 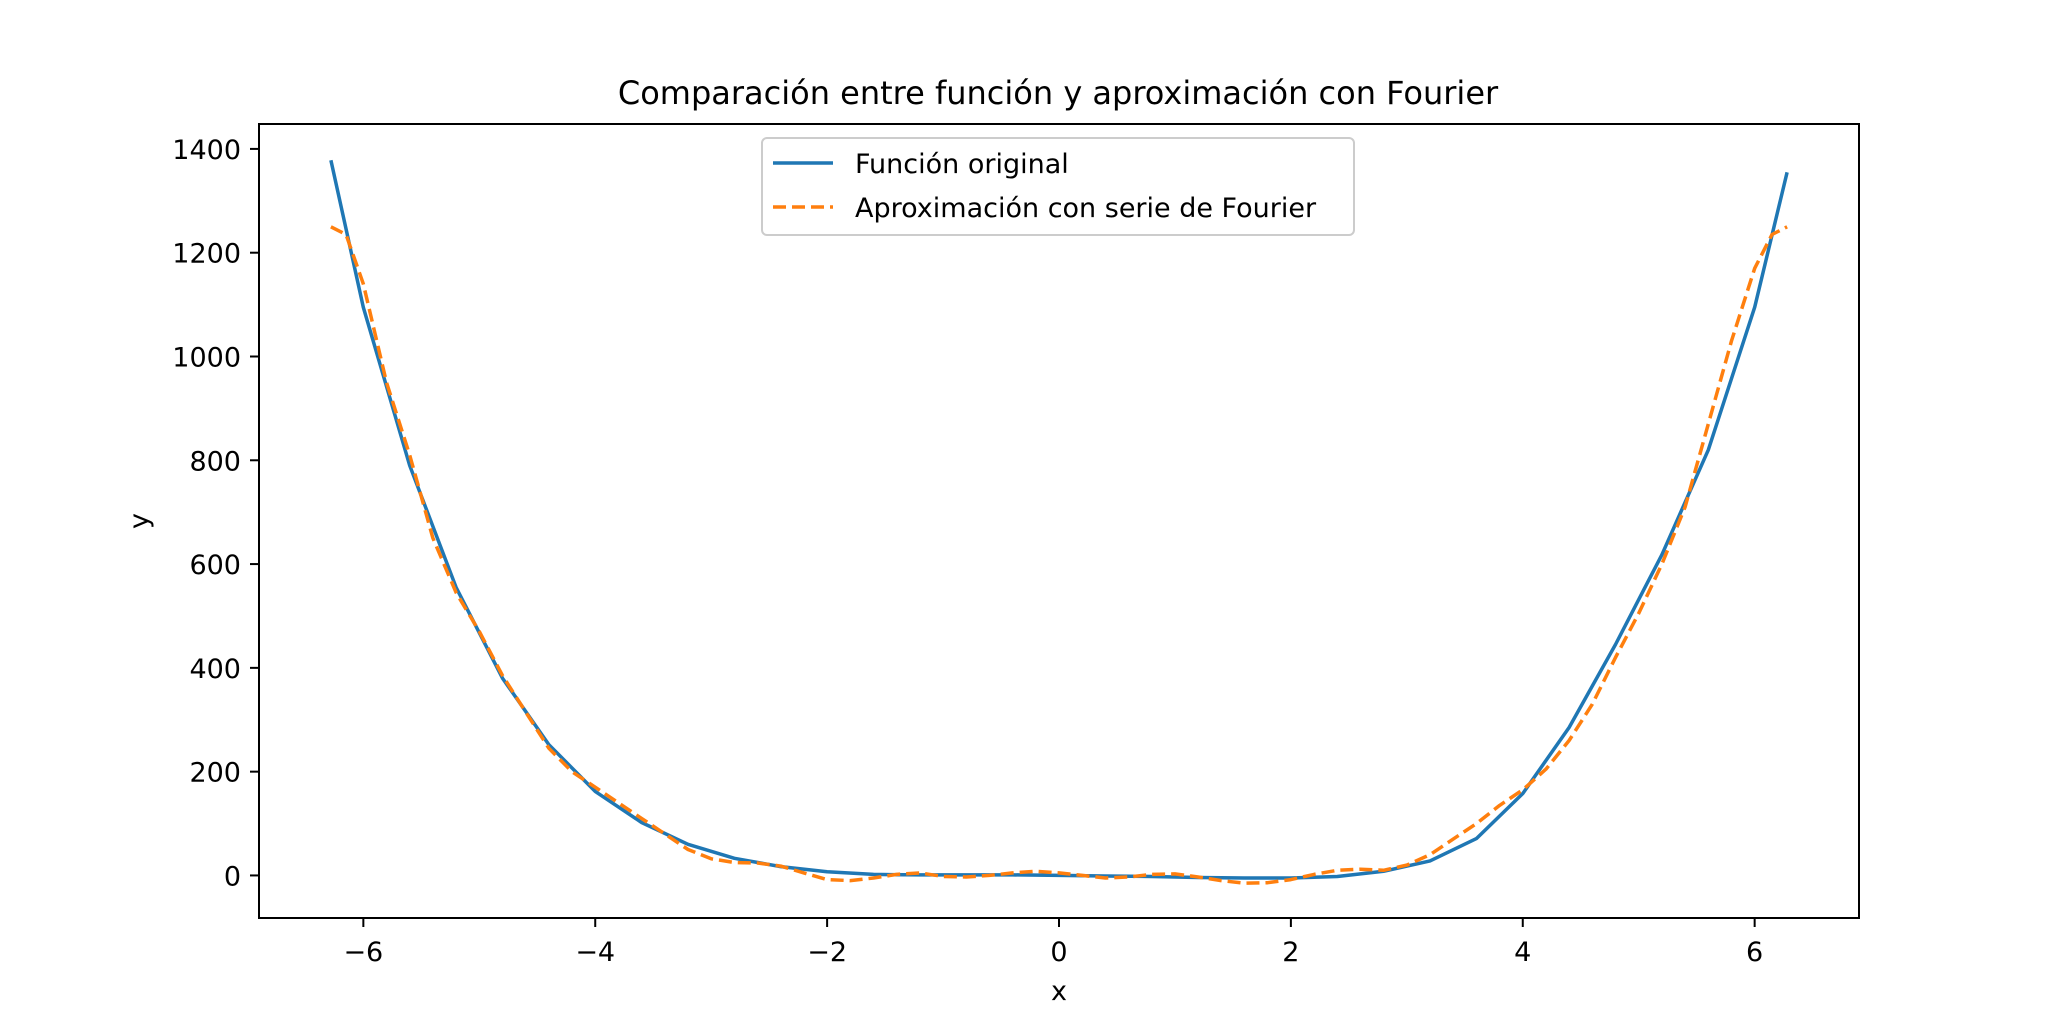 What do you see at coordinates (595, 952) in the screenshot?
I see `x-tick-label: −4` at bounding box center [595, 952].